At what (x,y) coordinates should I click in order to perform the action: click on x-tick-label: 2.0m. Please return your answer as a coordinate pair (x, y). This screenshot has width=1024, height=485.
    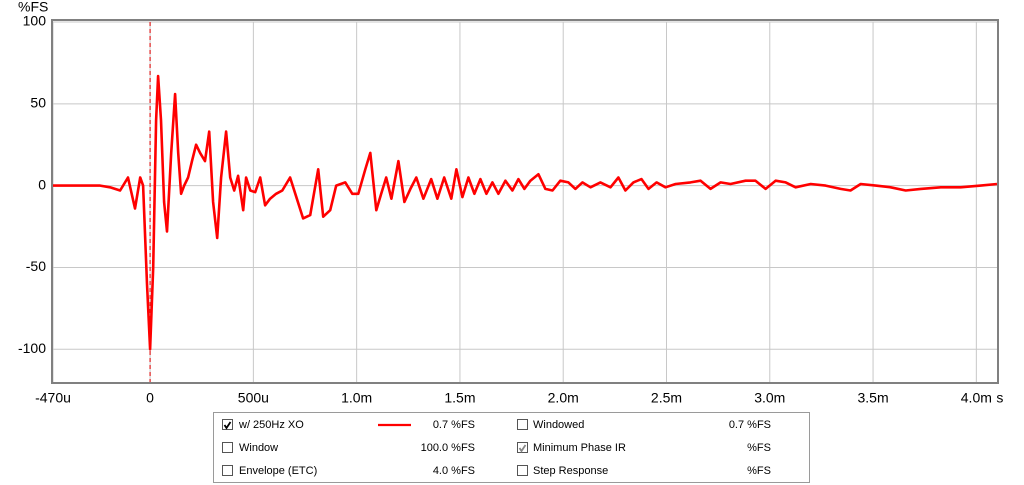
    Looking at the image, I should click on (563, 398).